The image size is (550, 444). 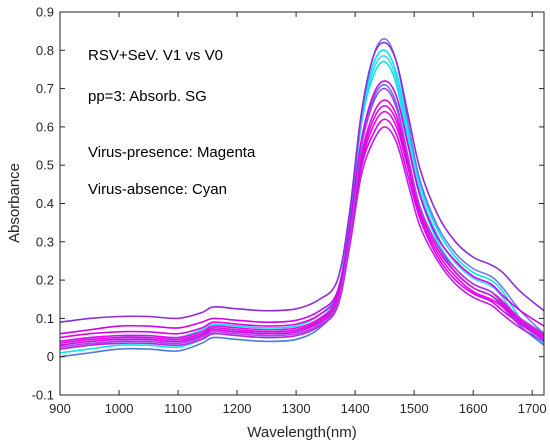 What do you see at coordinates (473, 408) in the screenshot?
I see `x-tick-label-1600: 1600` at bounding box center [473, 408].